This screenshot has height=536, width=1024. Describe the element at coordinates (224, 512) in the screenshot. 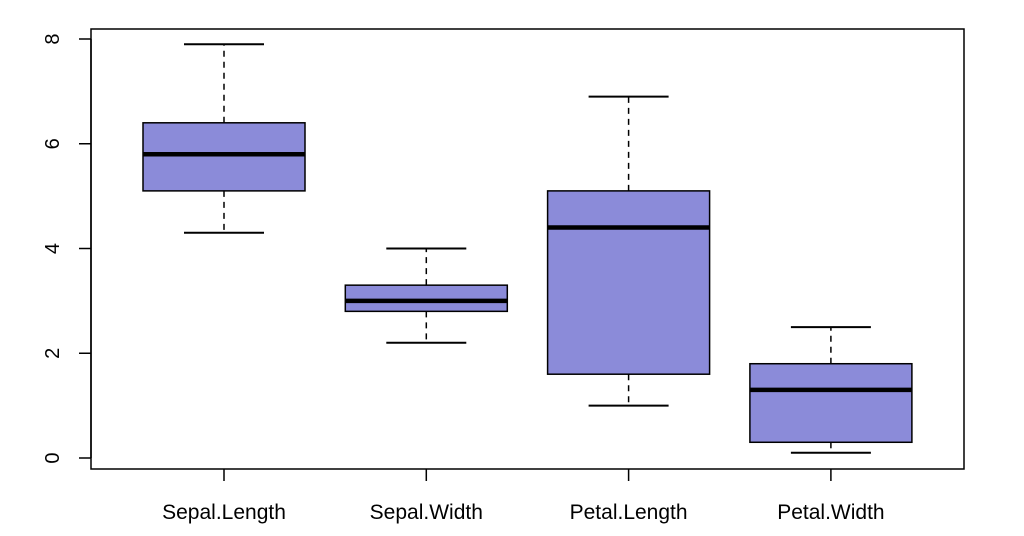

I see `x-tick-label: Sepal.Length` at that location.